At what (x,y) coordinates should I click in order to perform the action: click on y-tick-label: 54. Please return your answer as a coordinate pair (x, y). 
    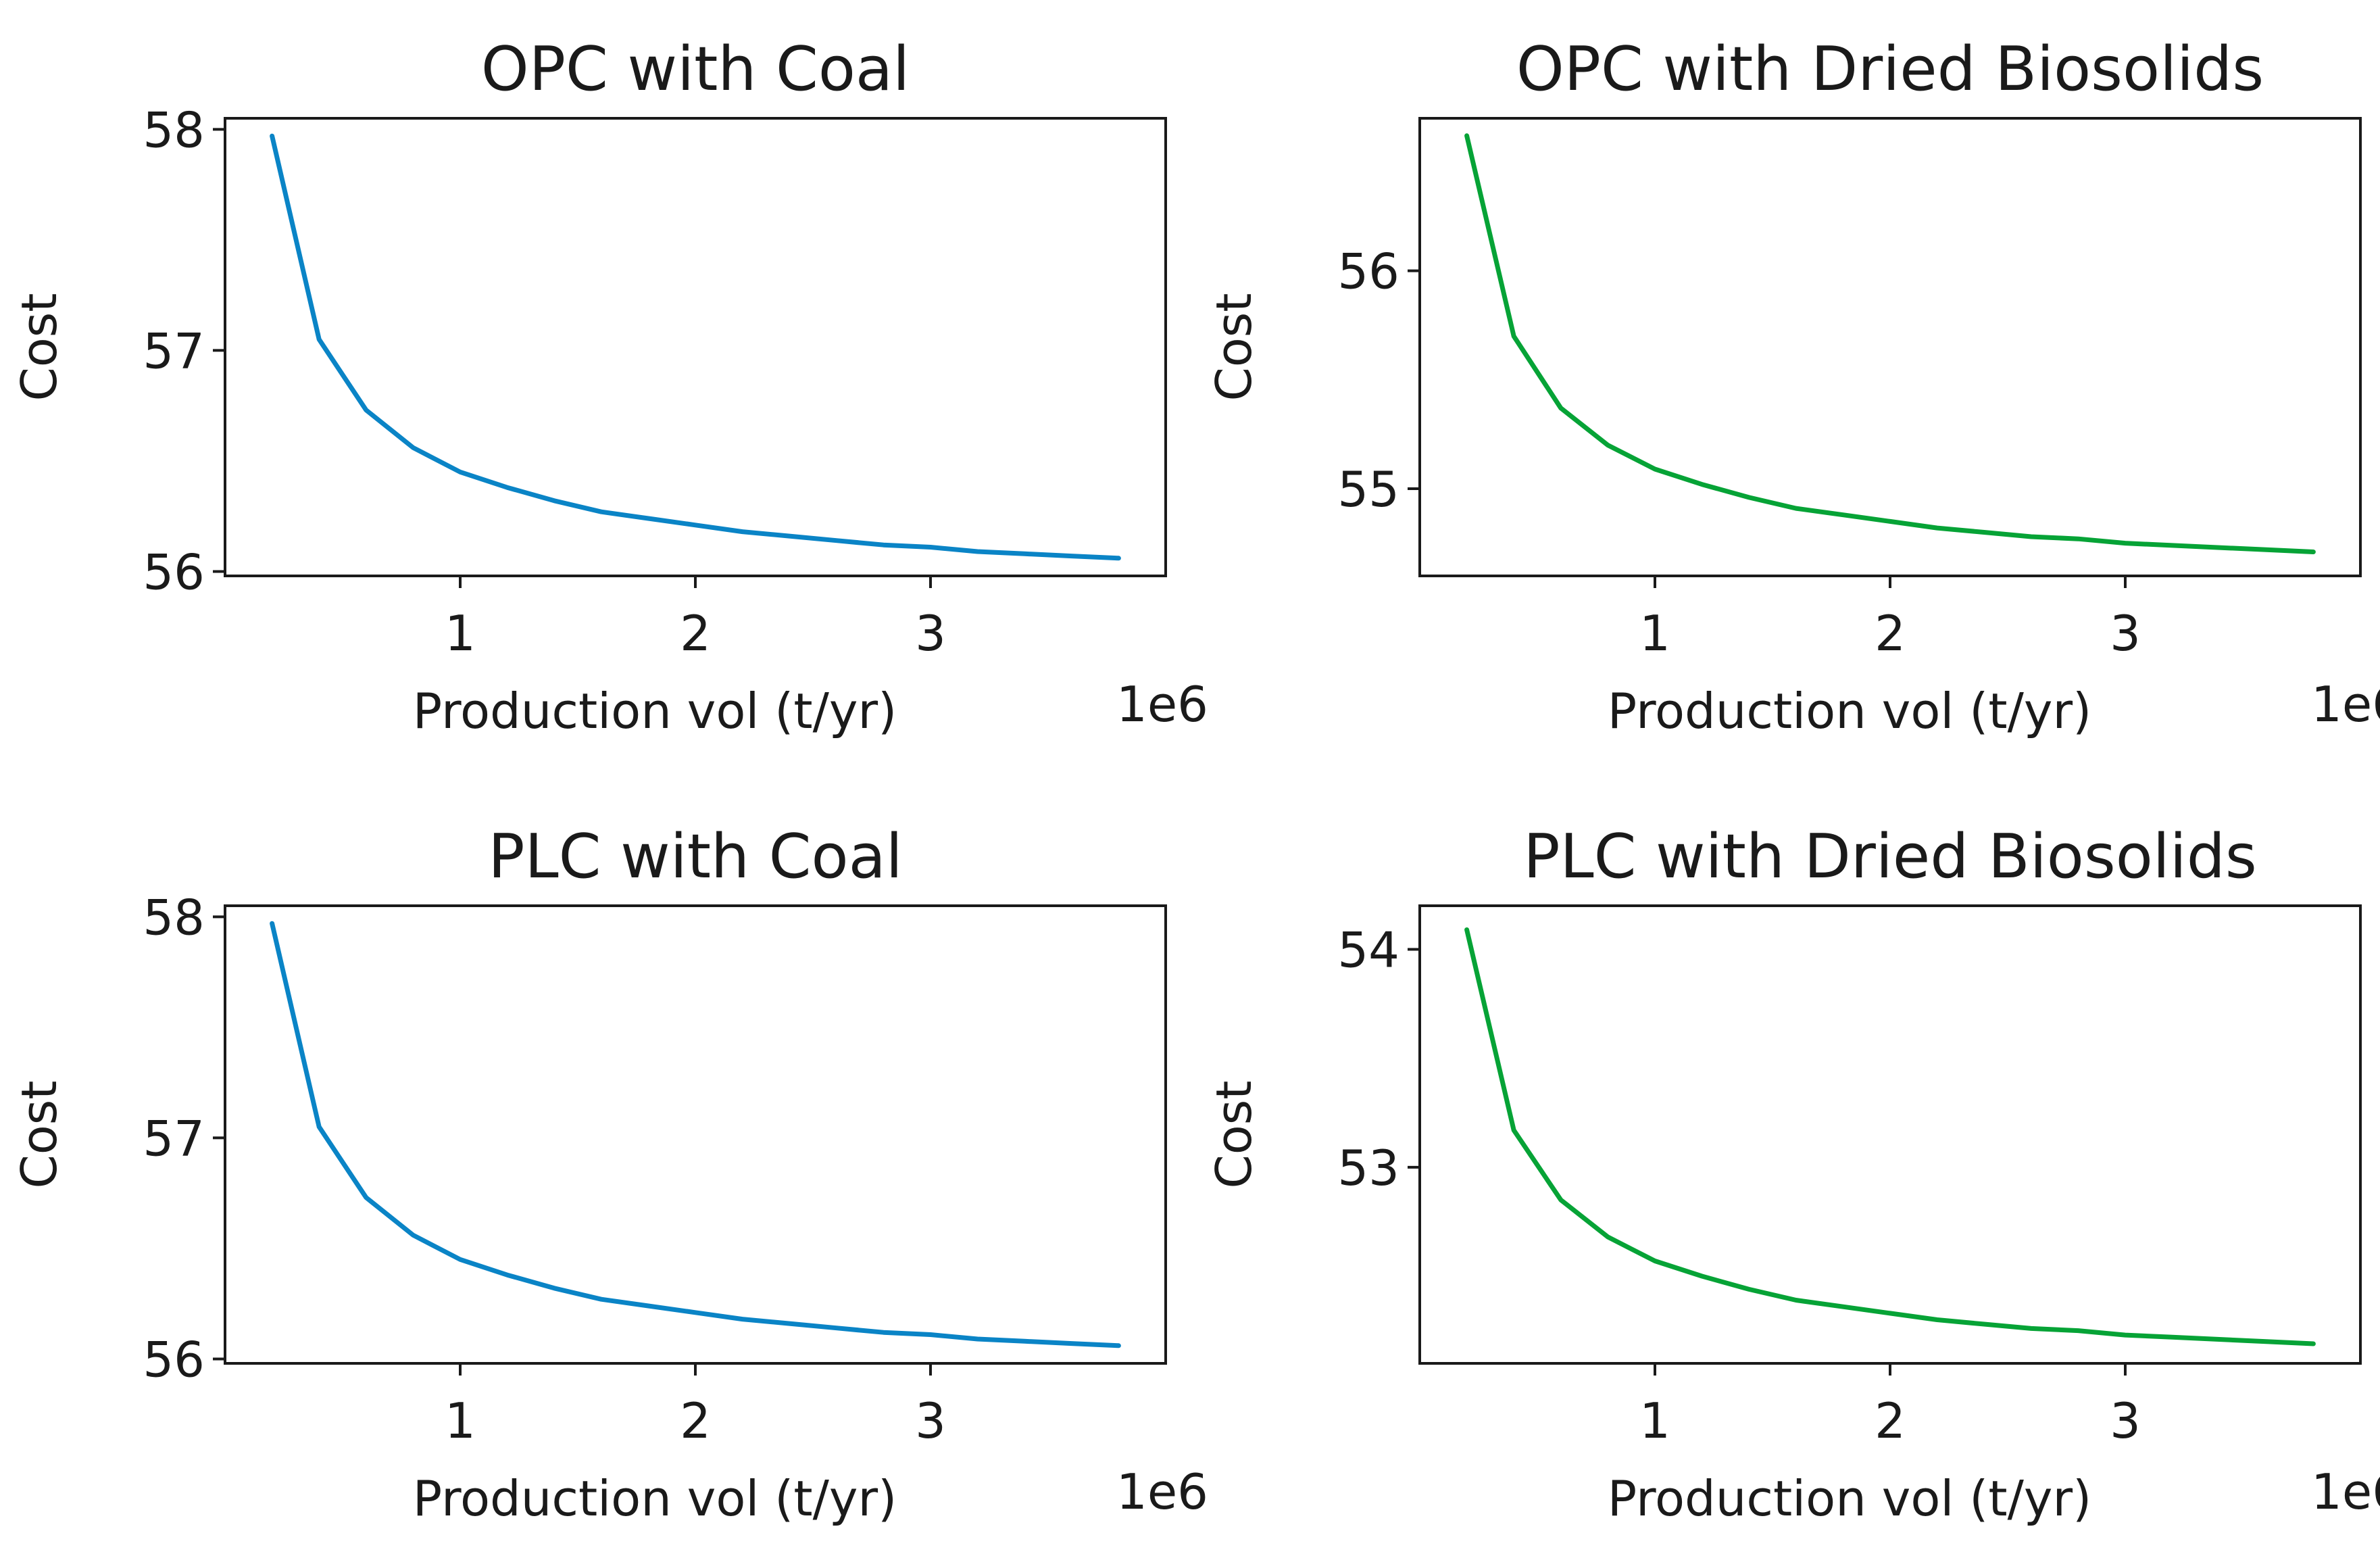
    Looking at the image, I should click on (1368, 949).